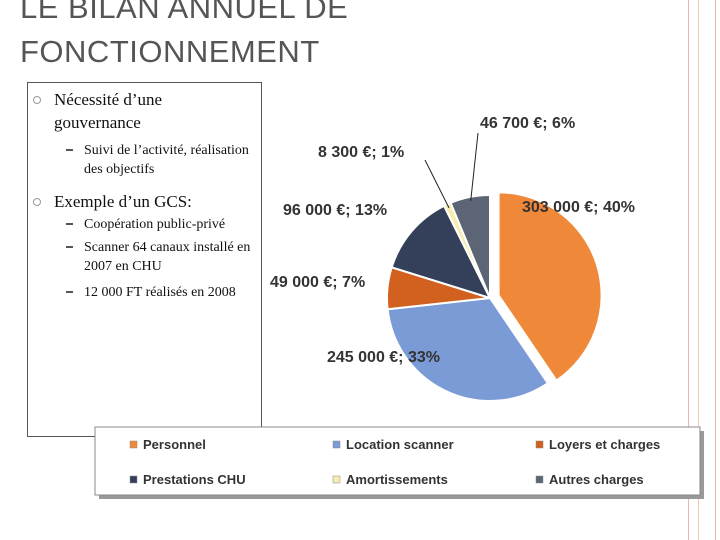  I want to click on legend-label: Autres charges, so click(596, 479).